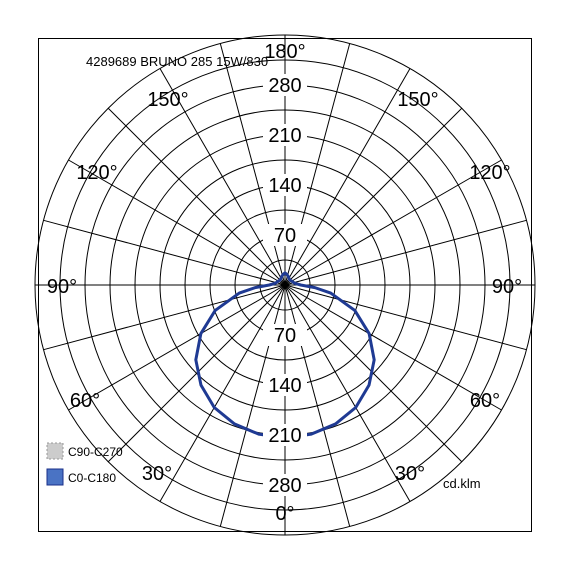 The image size is (570, 570). I want to click on legend: C90-C270 C0-C180, so click(84, 464).